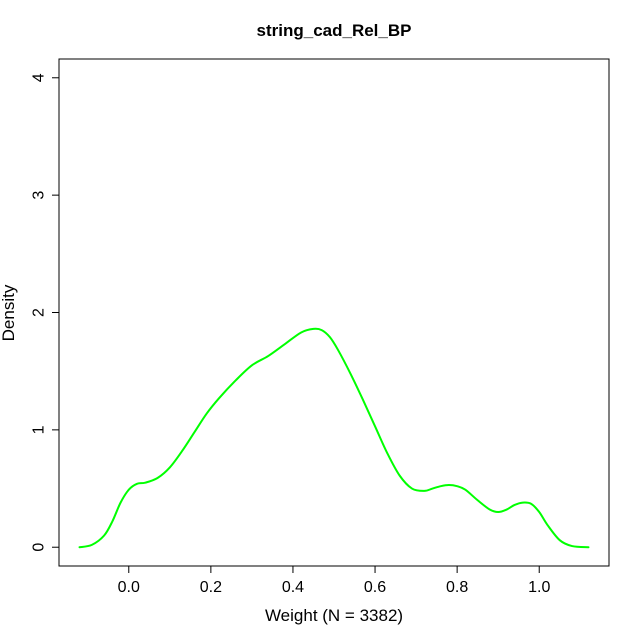  What do you see at coordinates (334, 30) in the screenshot?
I see `chart-title: string_cad_Rel_BP` at bounding box center [334, 30].